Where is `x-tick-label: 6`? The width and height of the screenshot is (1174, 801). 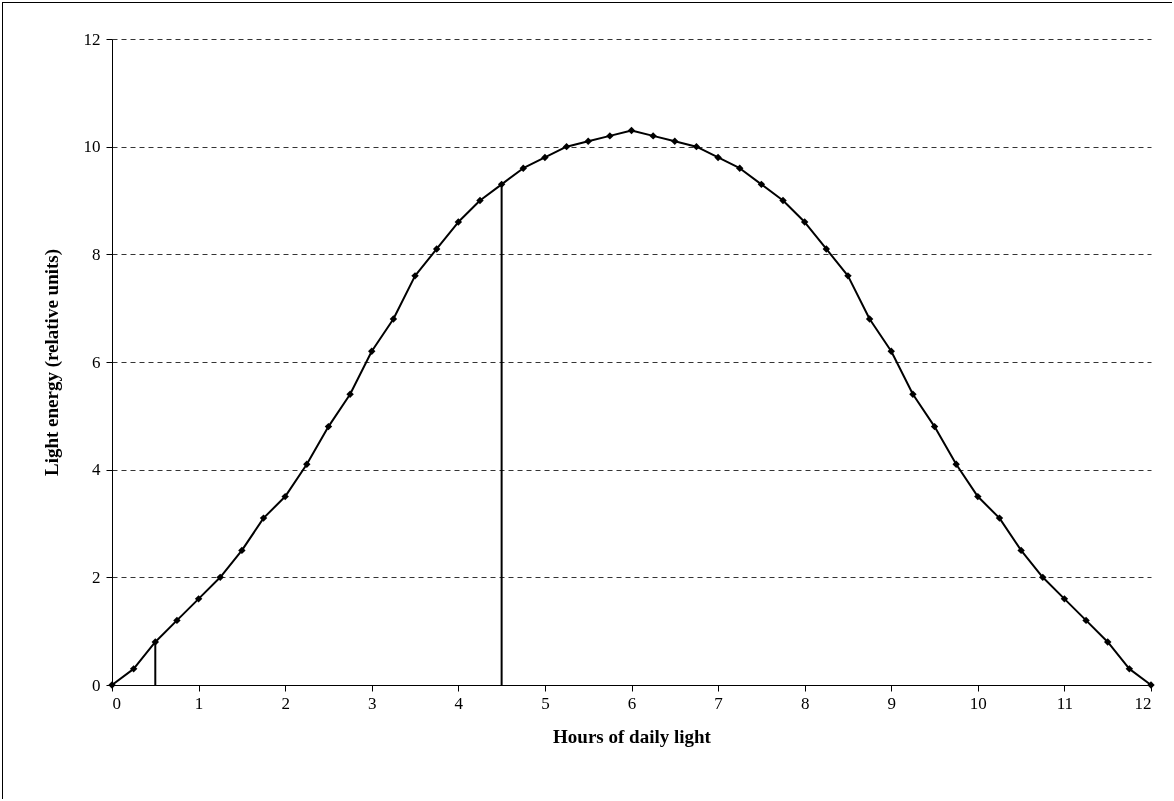 x-tick-label: 6 is located at coordinates (632, 703).